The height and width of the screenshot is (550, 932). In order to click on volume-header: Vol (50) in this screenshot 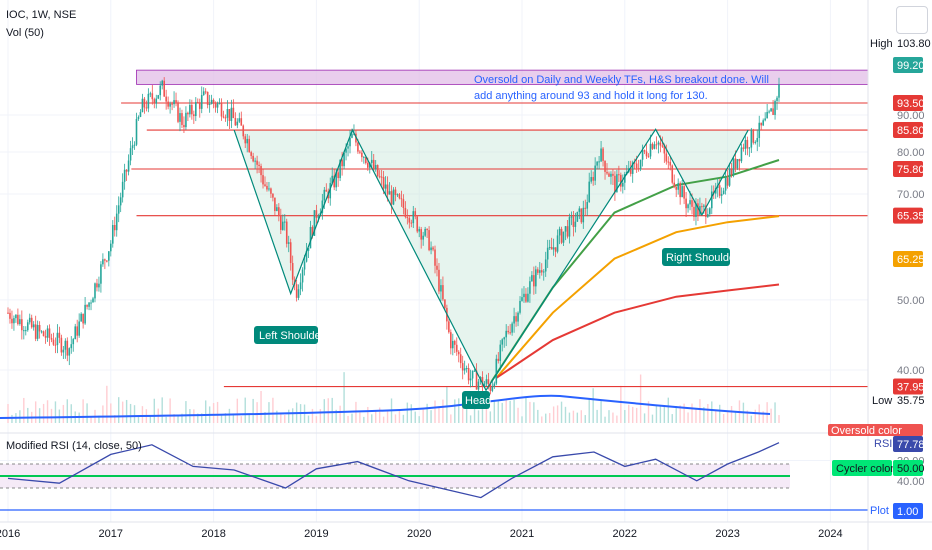, I will do `click(25, 33)`.